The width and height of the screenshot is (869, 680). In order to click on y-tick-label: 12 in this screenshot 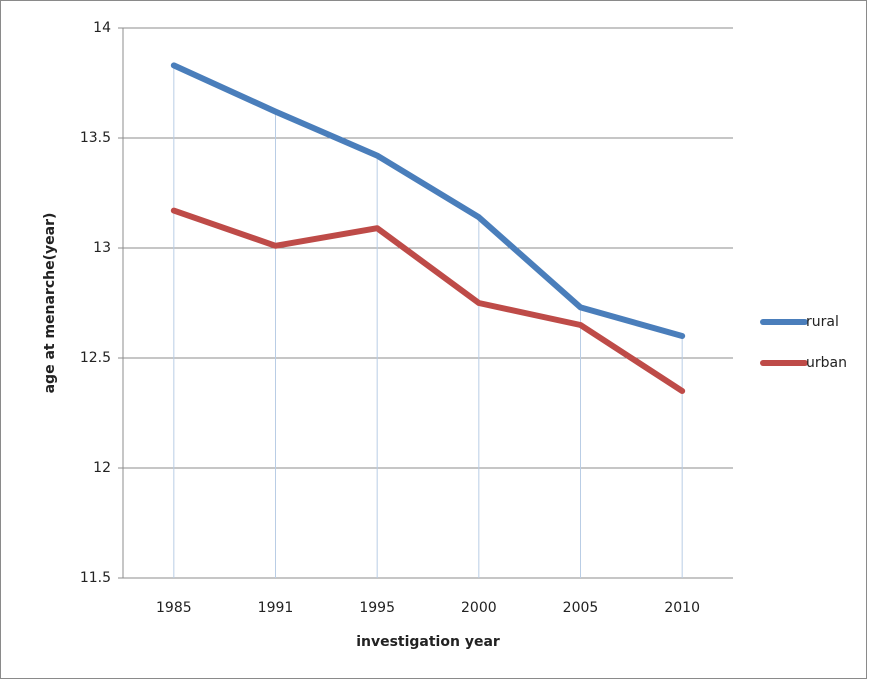, I will do `click(102, 468)`.